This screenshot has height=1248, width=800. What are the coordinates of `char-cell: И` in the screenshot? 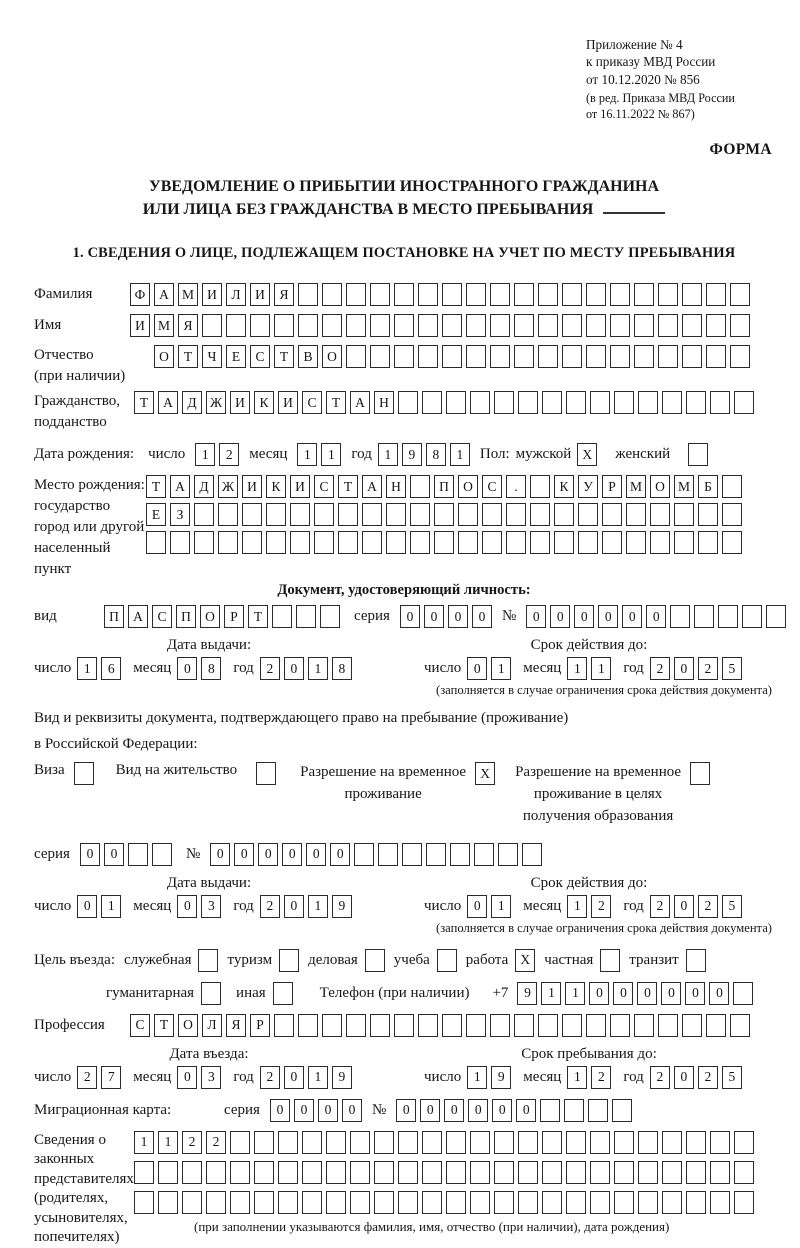 It's located at (252, 487).